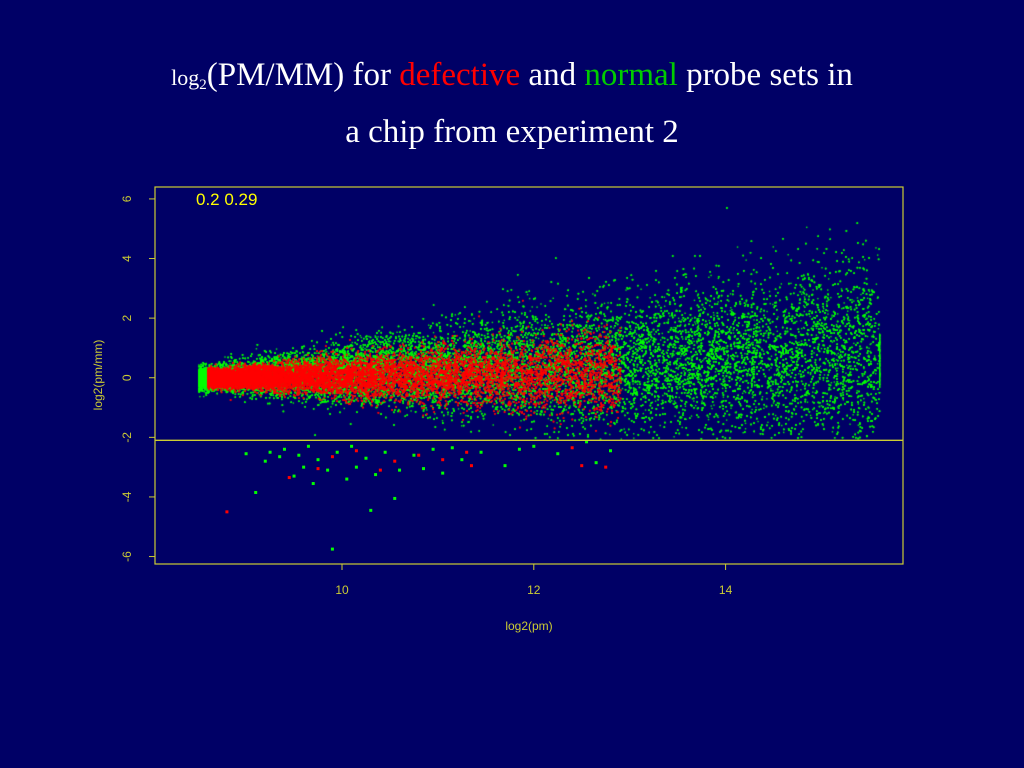 The height and width of the screenshot is (768, 1024). I want to click on x-tick-label: 14, so click(726, 590).